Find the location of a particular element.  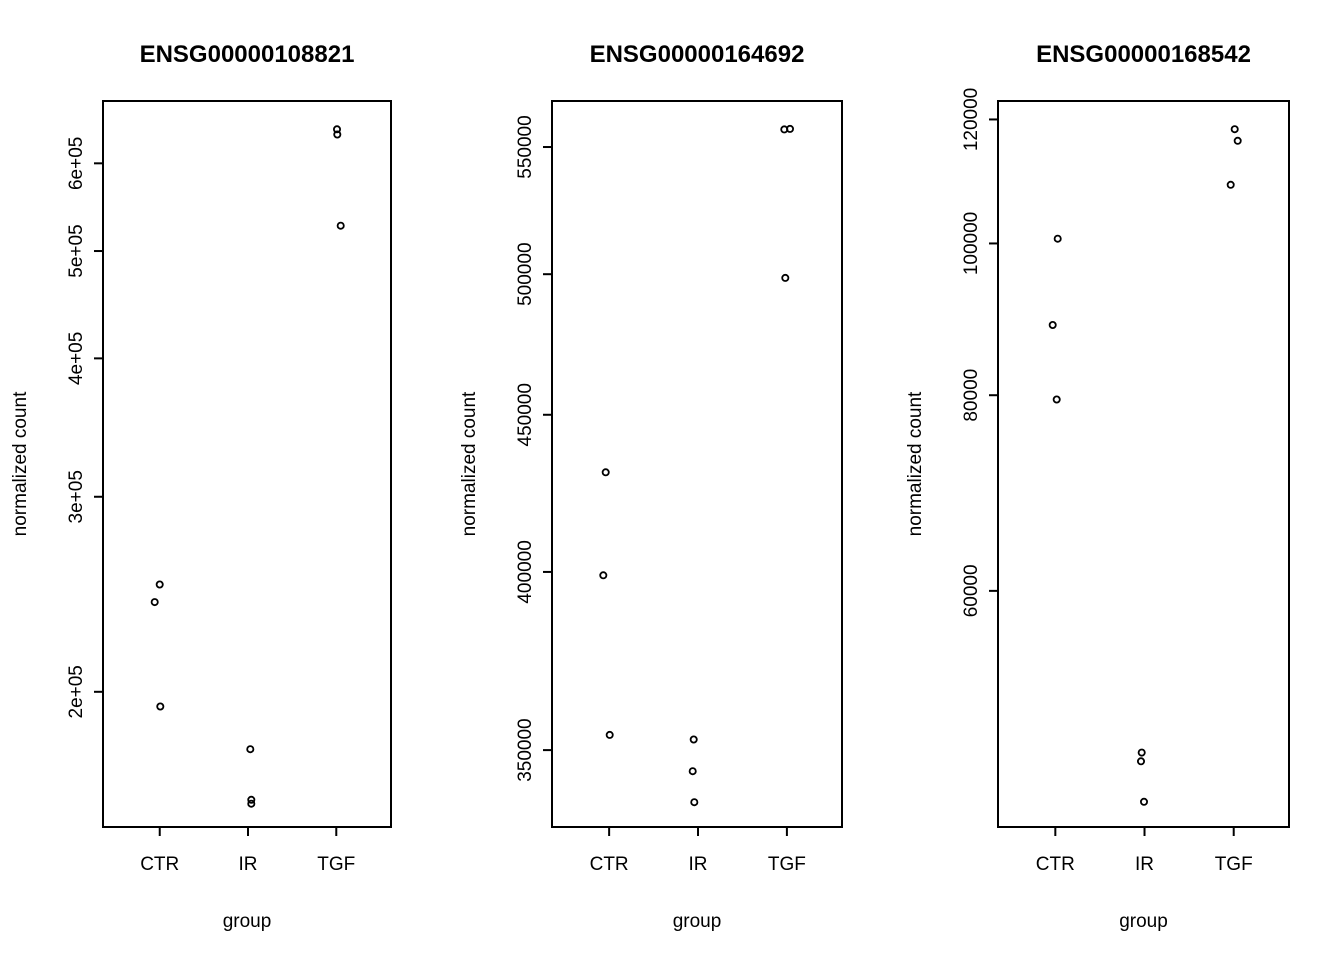

y-tick-label: 80000 is located at coordinates (971, 395).